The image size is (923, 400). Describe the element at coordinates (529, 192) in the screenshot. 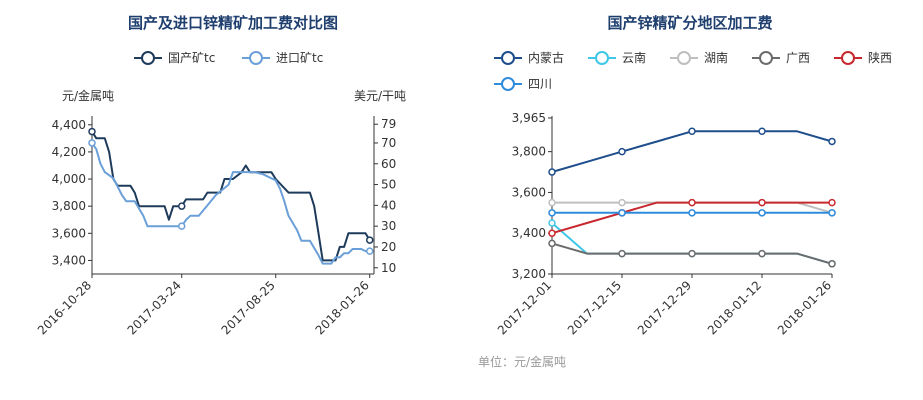

I see `y-tick-label: 3,600` at that location.